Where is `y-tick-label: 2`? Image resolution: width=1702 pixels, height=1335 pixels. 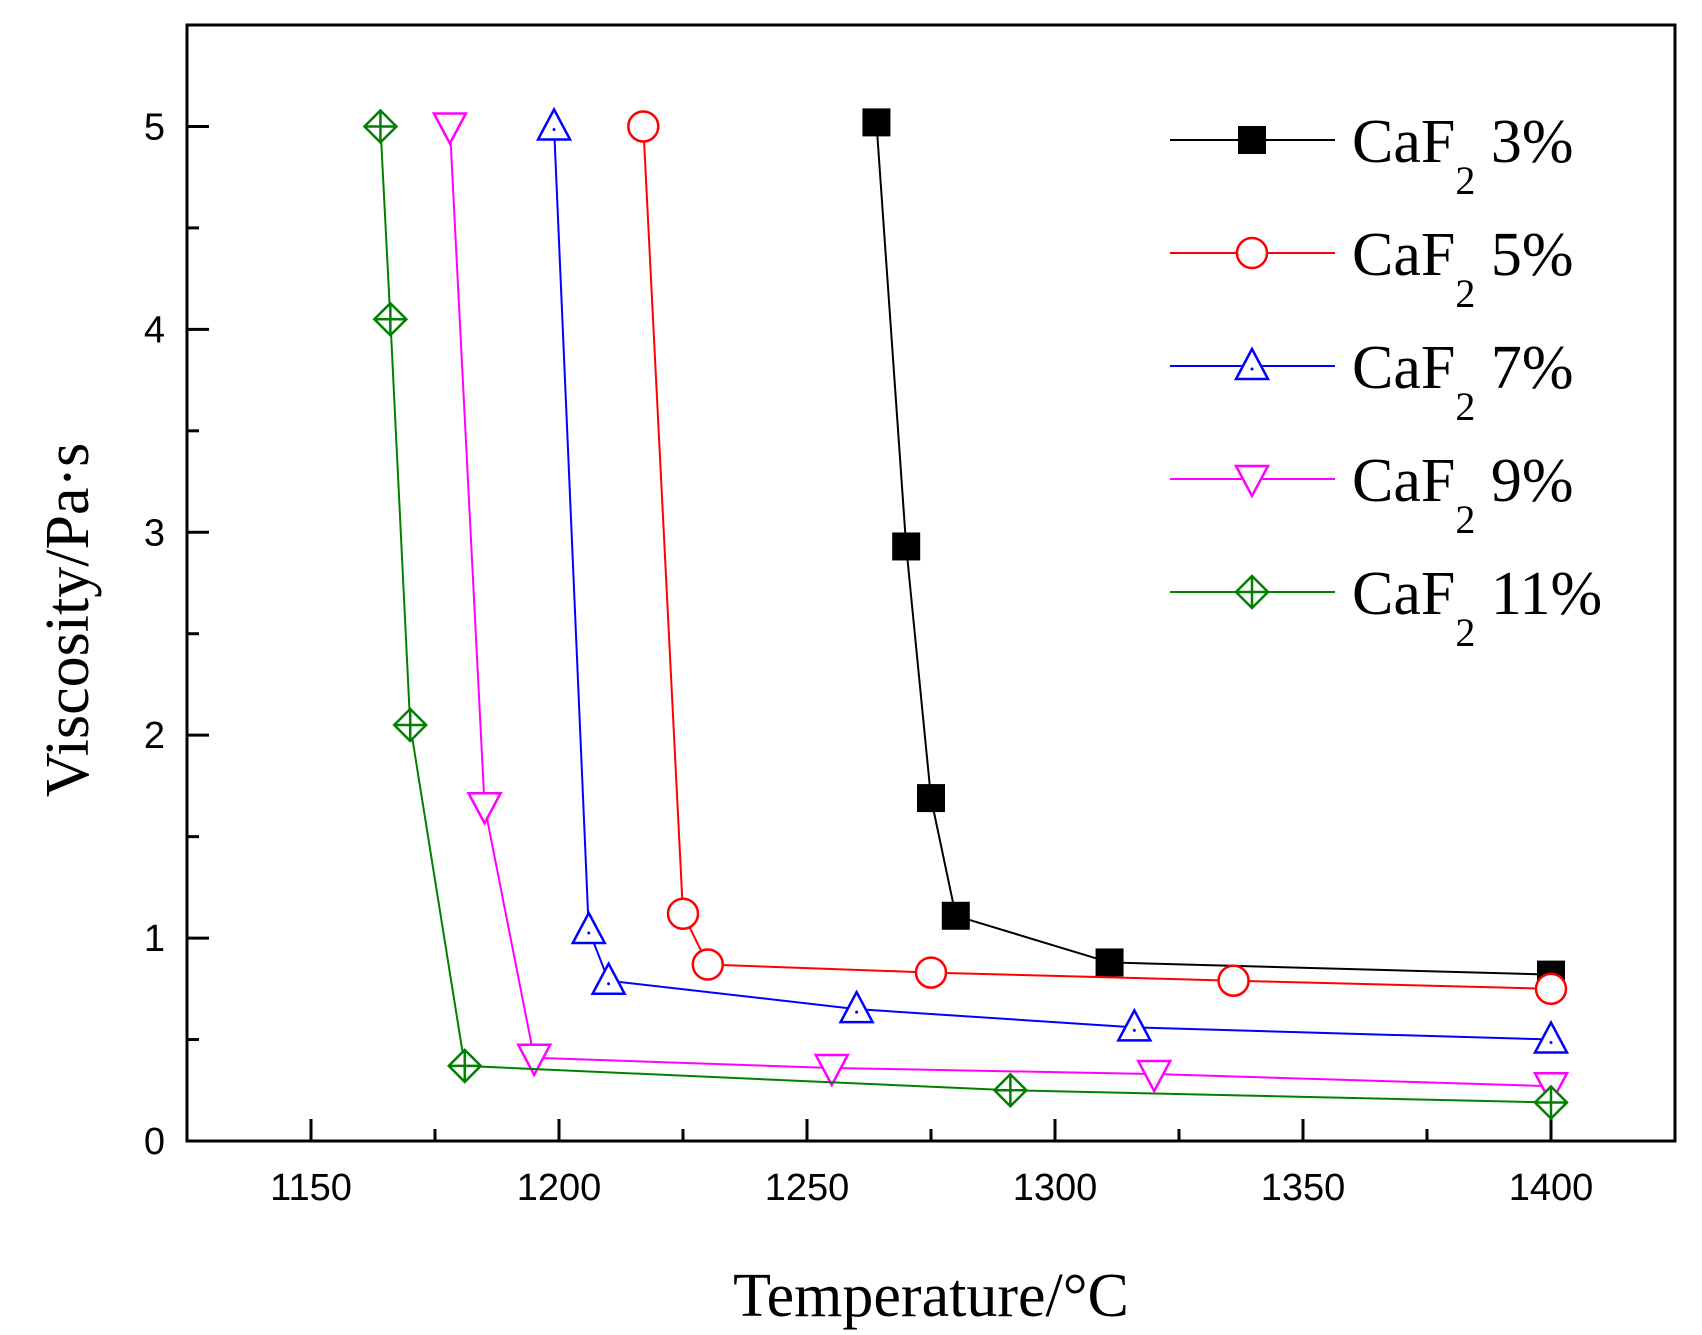
y-tick-label: 2 is located at coordinates (154, 736).